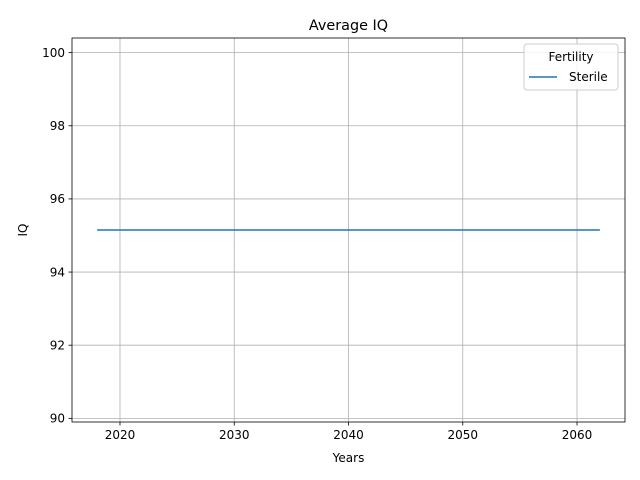 The image size is (640, 480). I want to click on x-axis-label: Years, so click(348, 458).